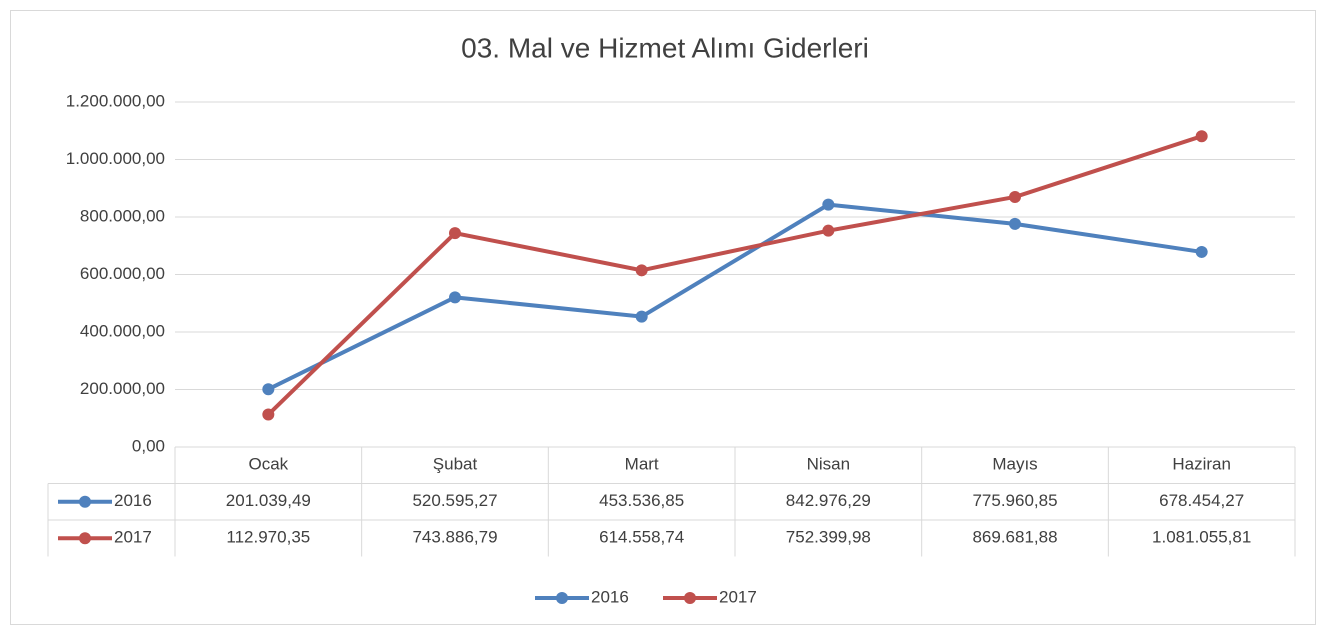 The height and width of the screenshot is (635, 1326). What do you see at coordinates (641, 537) in the screenshot?
I see `table-value: 614.558,74` at bounding box center [641, 537].